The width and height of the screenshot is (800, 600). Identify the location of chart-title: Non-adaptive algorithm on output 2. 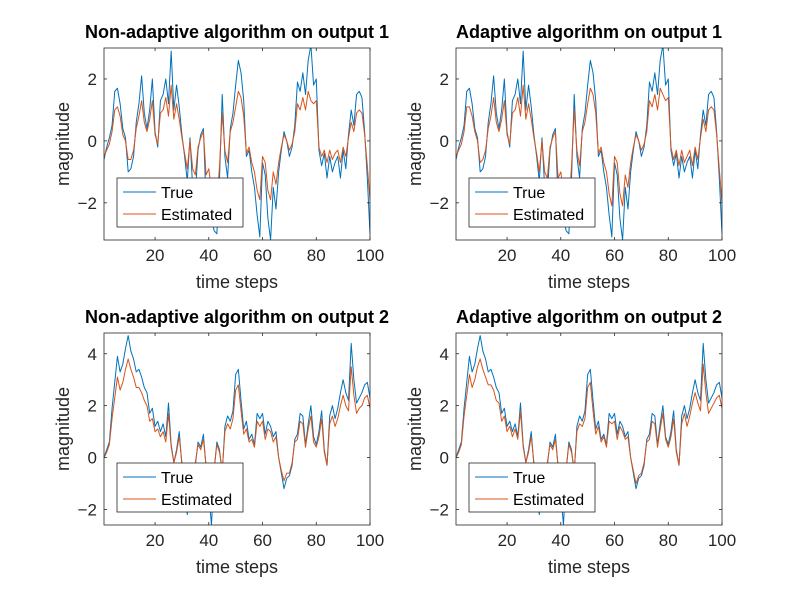
(237, 317).